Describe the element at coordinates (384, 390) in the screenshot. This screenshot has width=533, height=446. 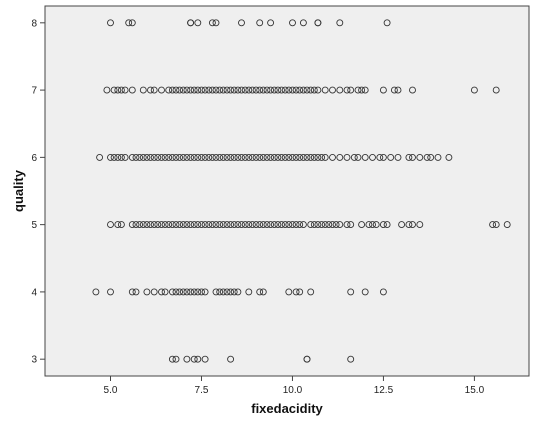
I see `x-tick-label: 12.5` at that location.